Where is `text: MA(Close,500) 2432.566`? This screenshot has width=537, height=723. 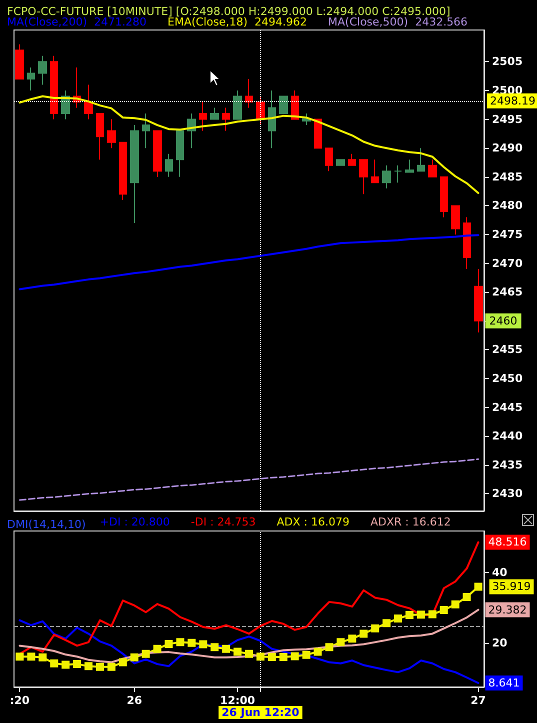
text: MA(Close,500) 2432.566 is located at coordinates (398, 22).